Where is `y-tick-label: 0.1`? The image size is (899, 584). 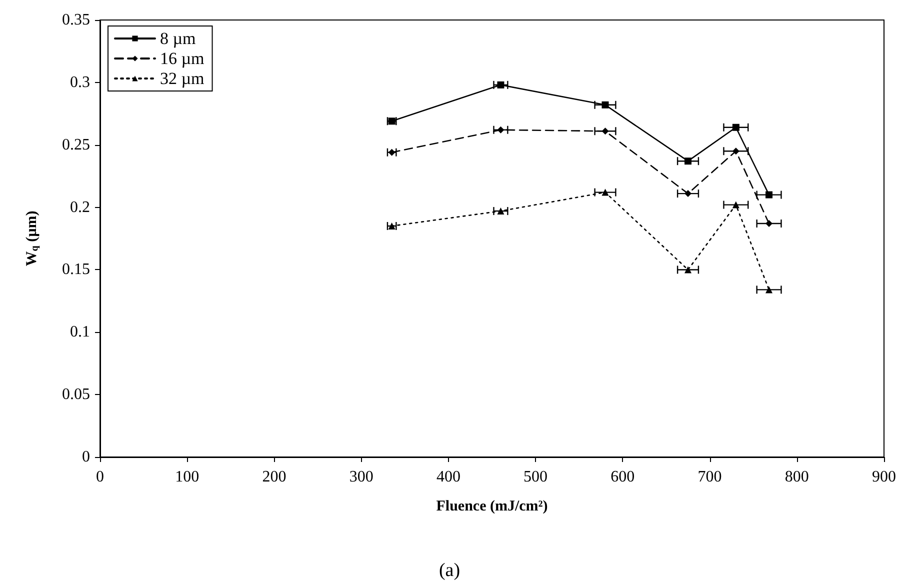 y-tick-label: 0.1 is located at coordinates (80, 332).